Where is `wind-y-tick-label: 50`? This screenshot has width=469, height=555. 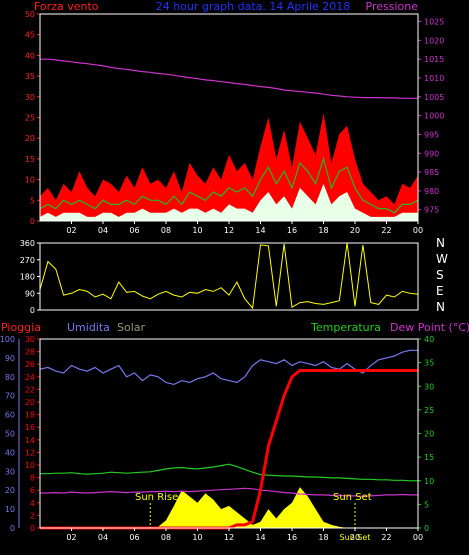 wind-y-tick-label: 50 is located at coordinates (30, 14).